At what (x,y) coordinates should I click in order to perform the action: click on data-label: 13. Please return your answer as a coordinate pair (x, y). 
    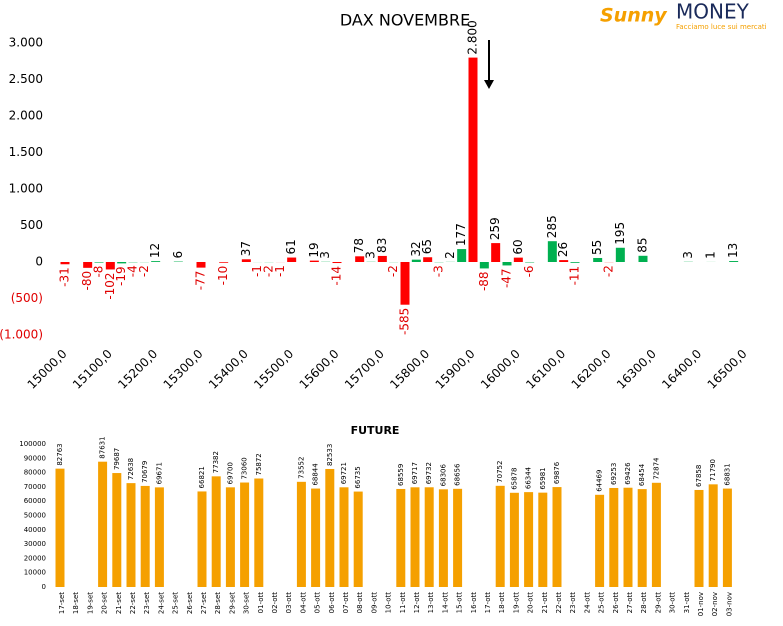
    Looking at the image, I should click on (733, 250).